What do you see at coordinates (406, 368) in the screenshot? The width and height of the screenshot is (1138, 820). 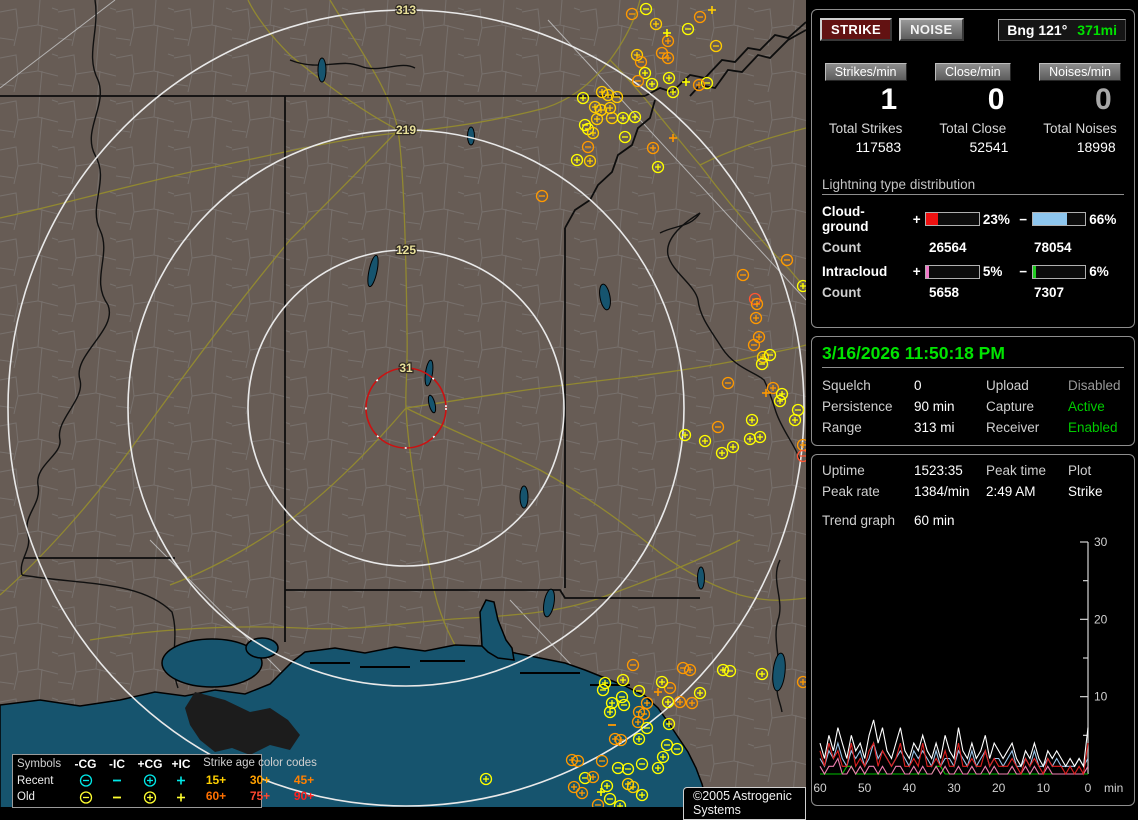 I see `svg-text: 31` at bounding box center [406, 368].